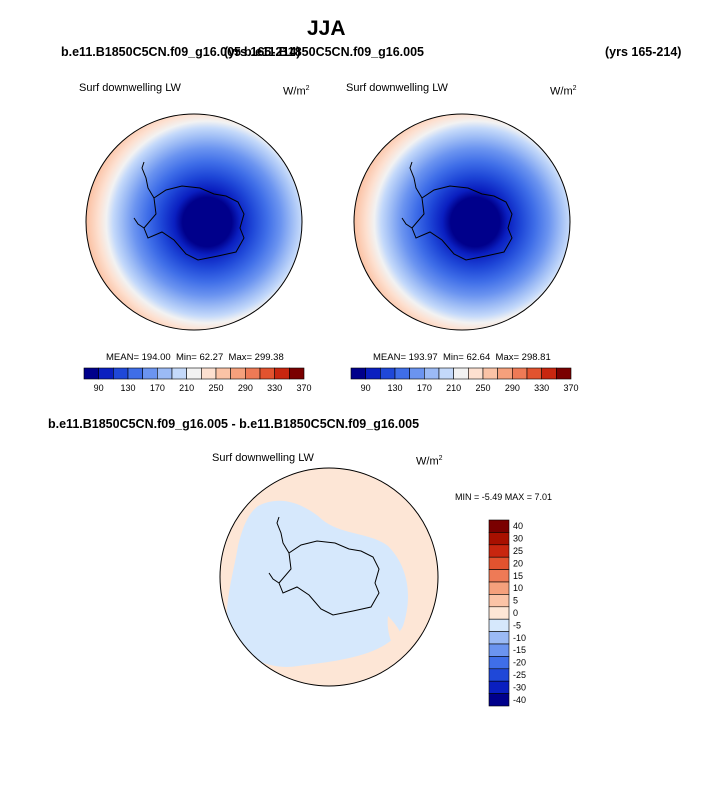 The height and width of the screenshot is (798, 726). I want to click on panel3-colorbar-tick-label: -25, so click(519, 675).